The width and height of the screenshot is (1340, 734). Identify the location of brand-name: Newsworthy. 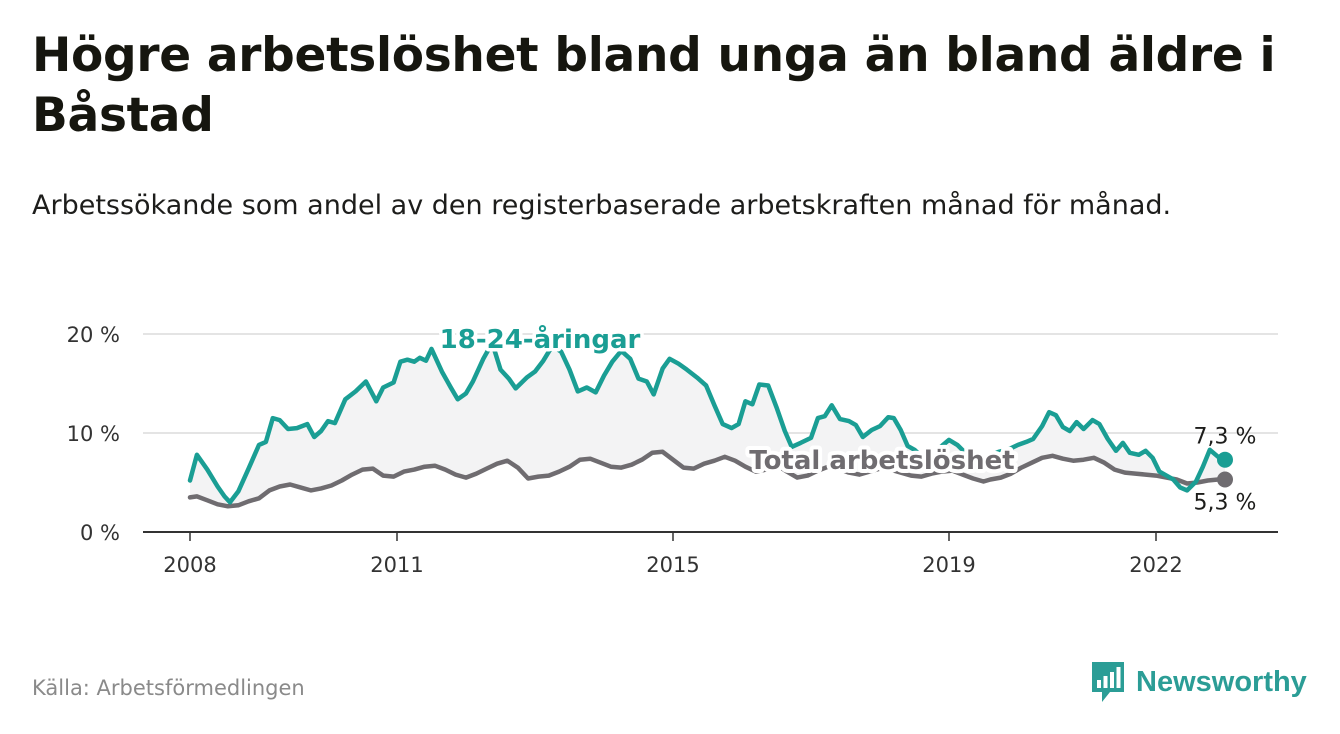
(1221, 681).